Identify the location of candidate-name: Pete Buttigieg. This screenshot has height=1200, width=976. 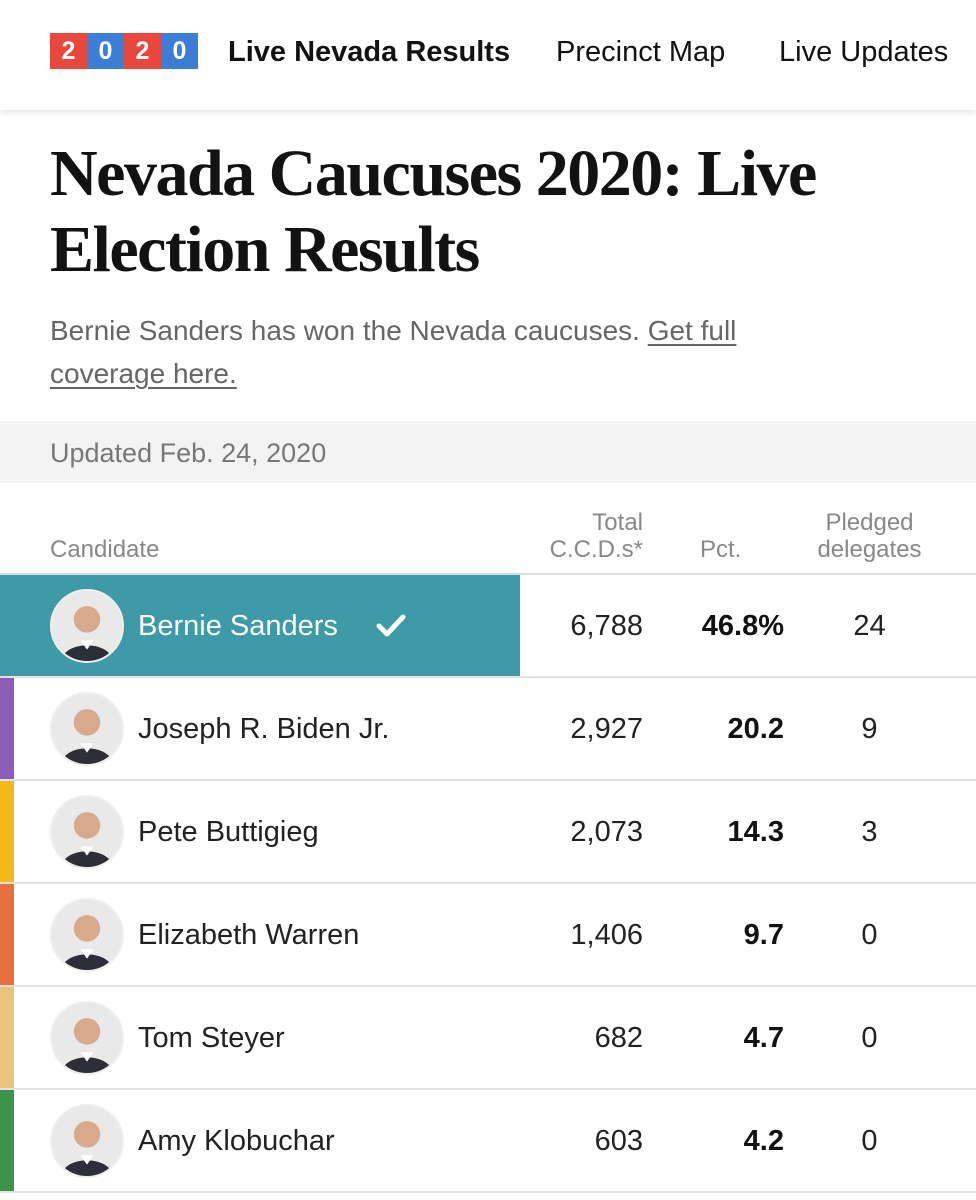
(228, 832).